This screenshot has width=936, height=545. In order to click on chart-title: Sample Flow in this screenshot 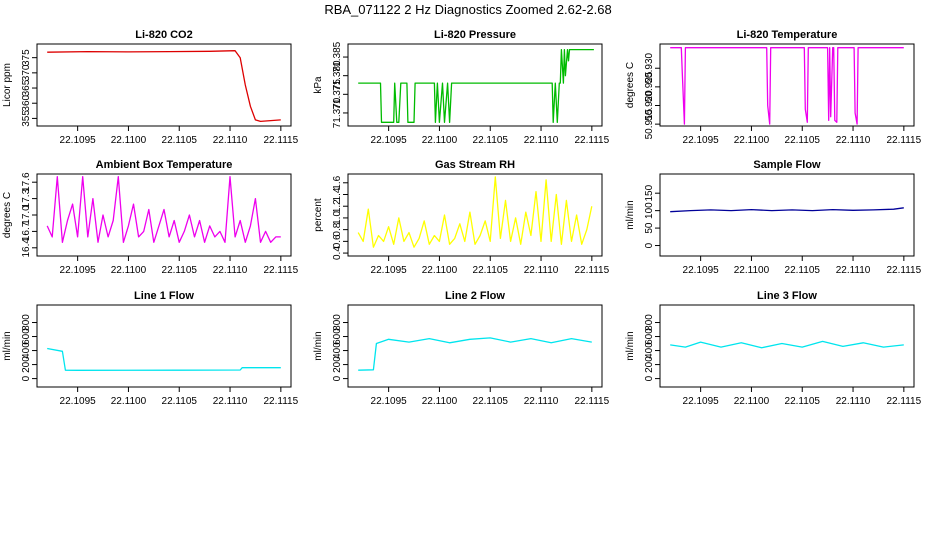, I will do `click(787, 165)`.